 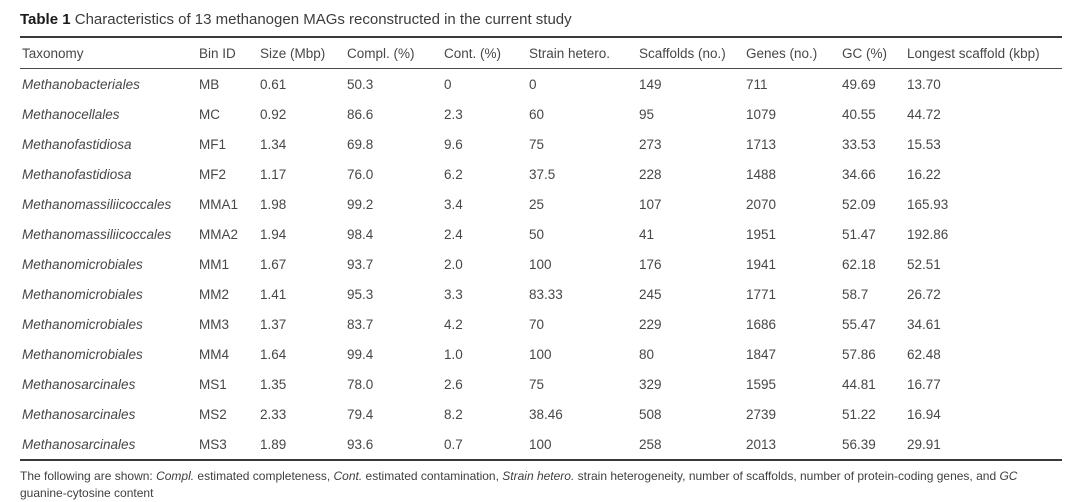 I want to click on value-cell: 1595, so click(x=761, y=384).